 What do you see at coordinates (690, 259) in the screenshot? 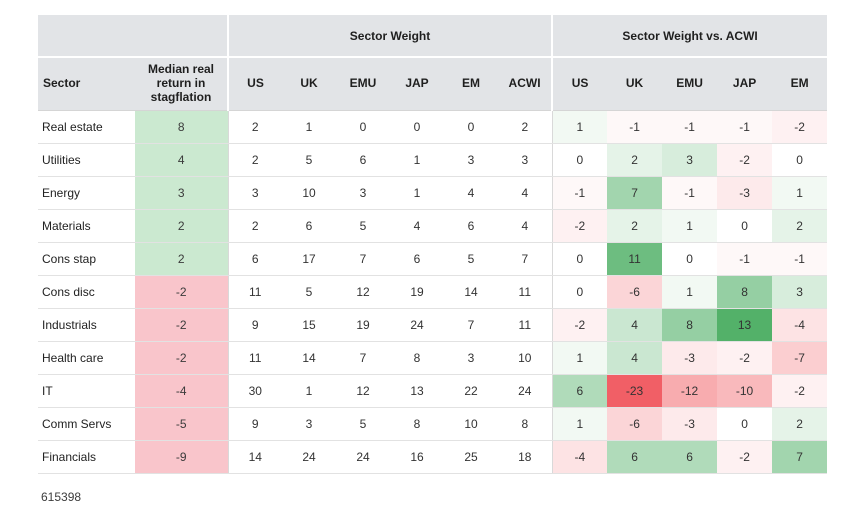
I see `vs-acwi-cell-emu: 0` at bounding box center [690, 259].